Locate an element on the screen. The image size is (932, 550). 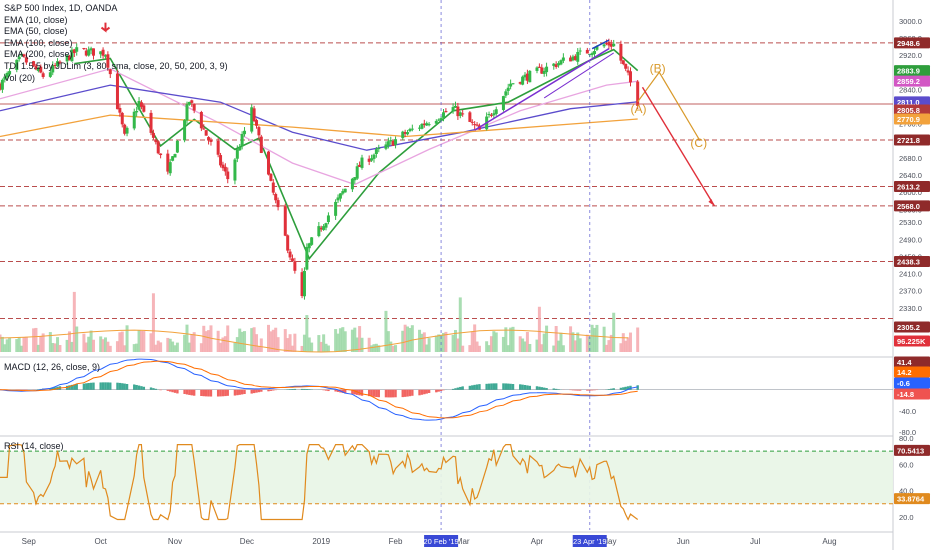
macd-tag-0-bg is located at coordinates (912, 362).